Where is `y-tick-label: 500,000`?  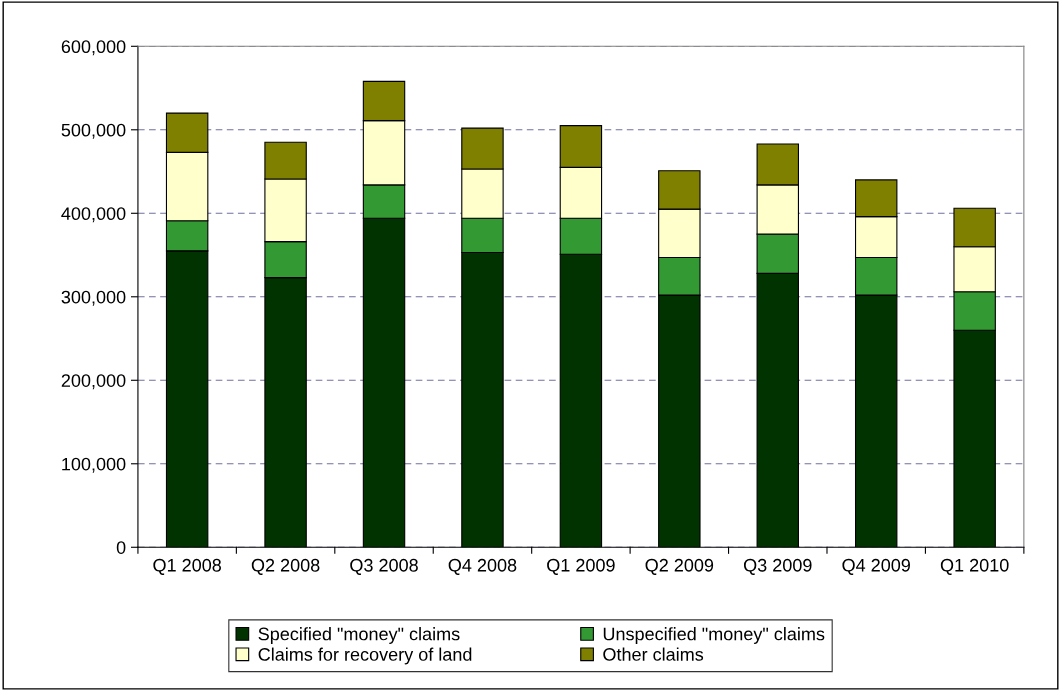
y-tick-label: 500,000 is located at coordinates (93, 131).